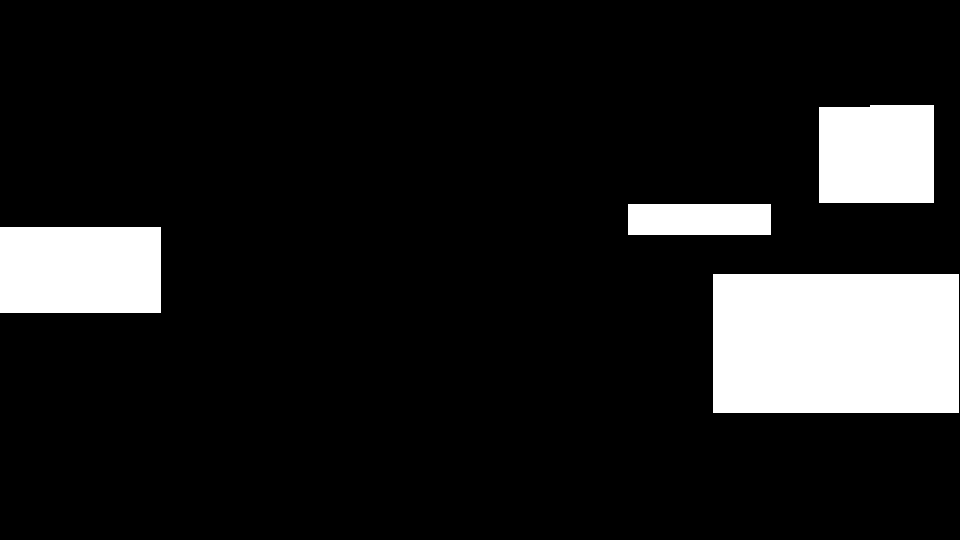  What do you see at coordinates (836, 343) in the screenshot?
I see `blank-white-panel-bottom-right` at bounding box center [836, 343].